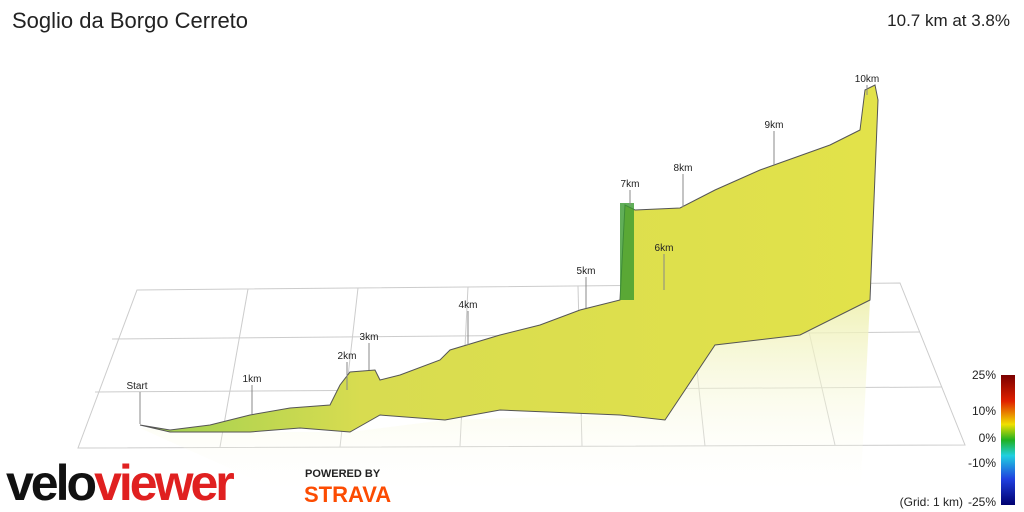 The height and width of the screenshot is (512, 1024). Describe the element at coordinates (369, 337) in the screenshot. I see `km-marker: 3km` at that location.